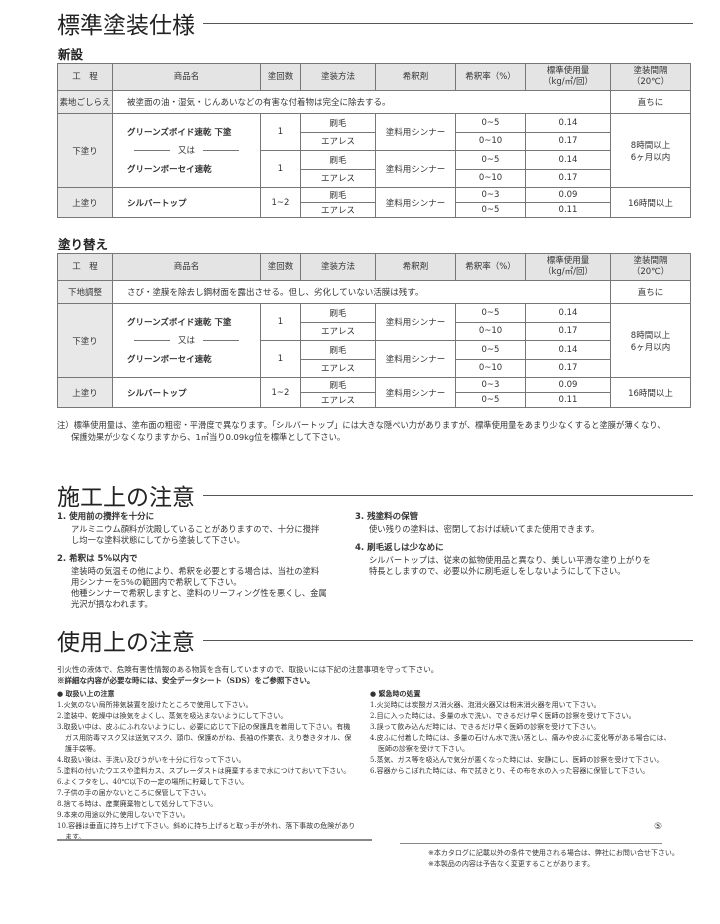  I want to click on product-name: 又はグリーンボーセイ速乾, so click(186, 357).